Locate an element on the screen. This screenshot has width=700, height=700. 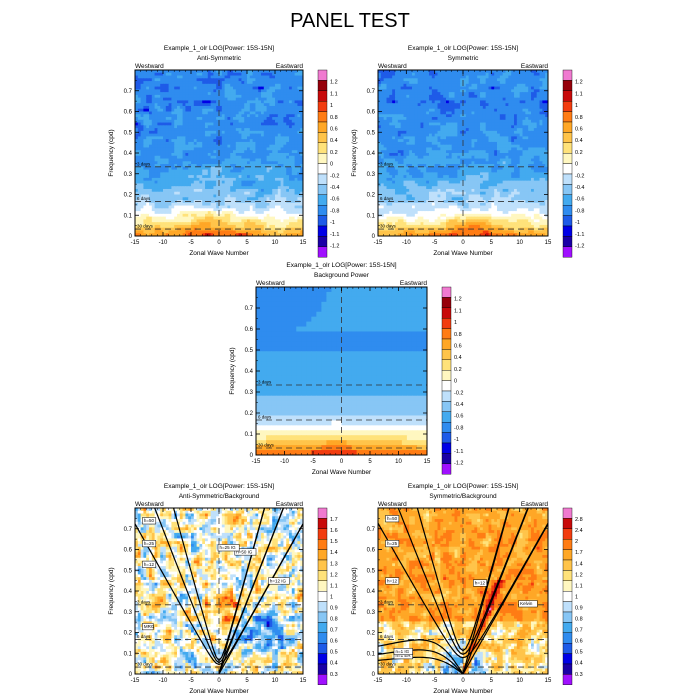
colorbar-label: 1.6 is located at coordinates (334, 531).